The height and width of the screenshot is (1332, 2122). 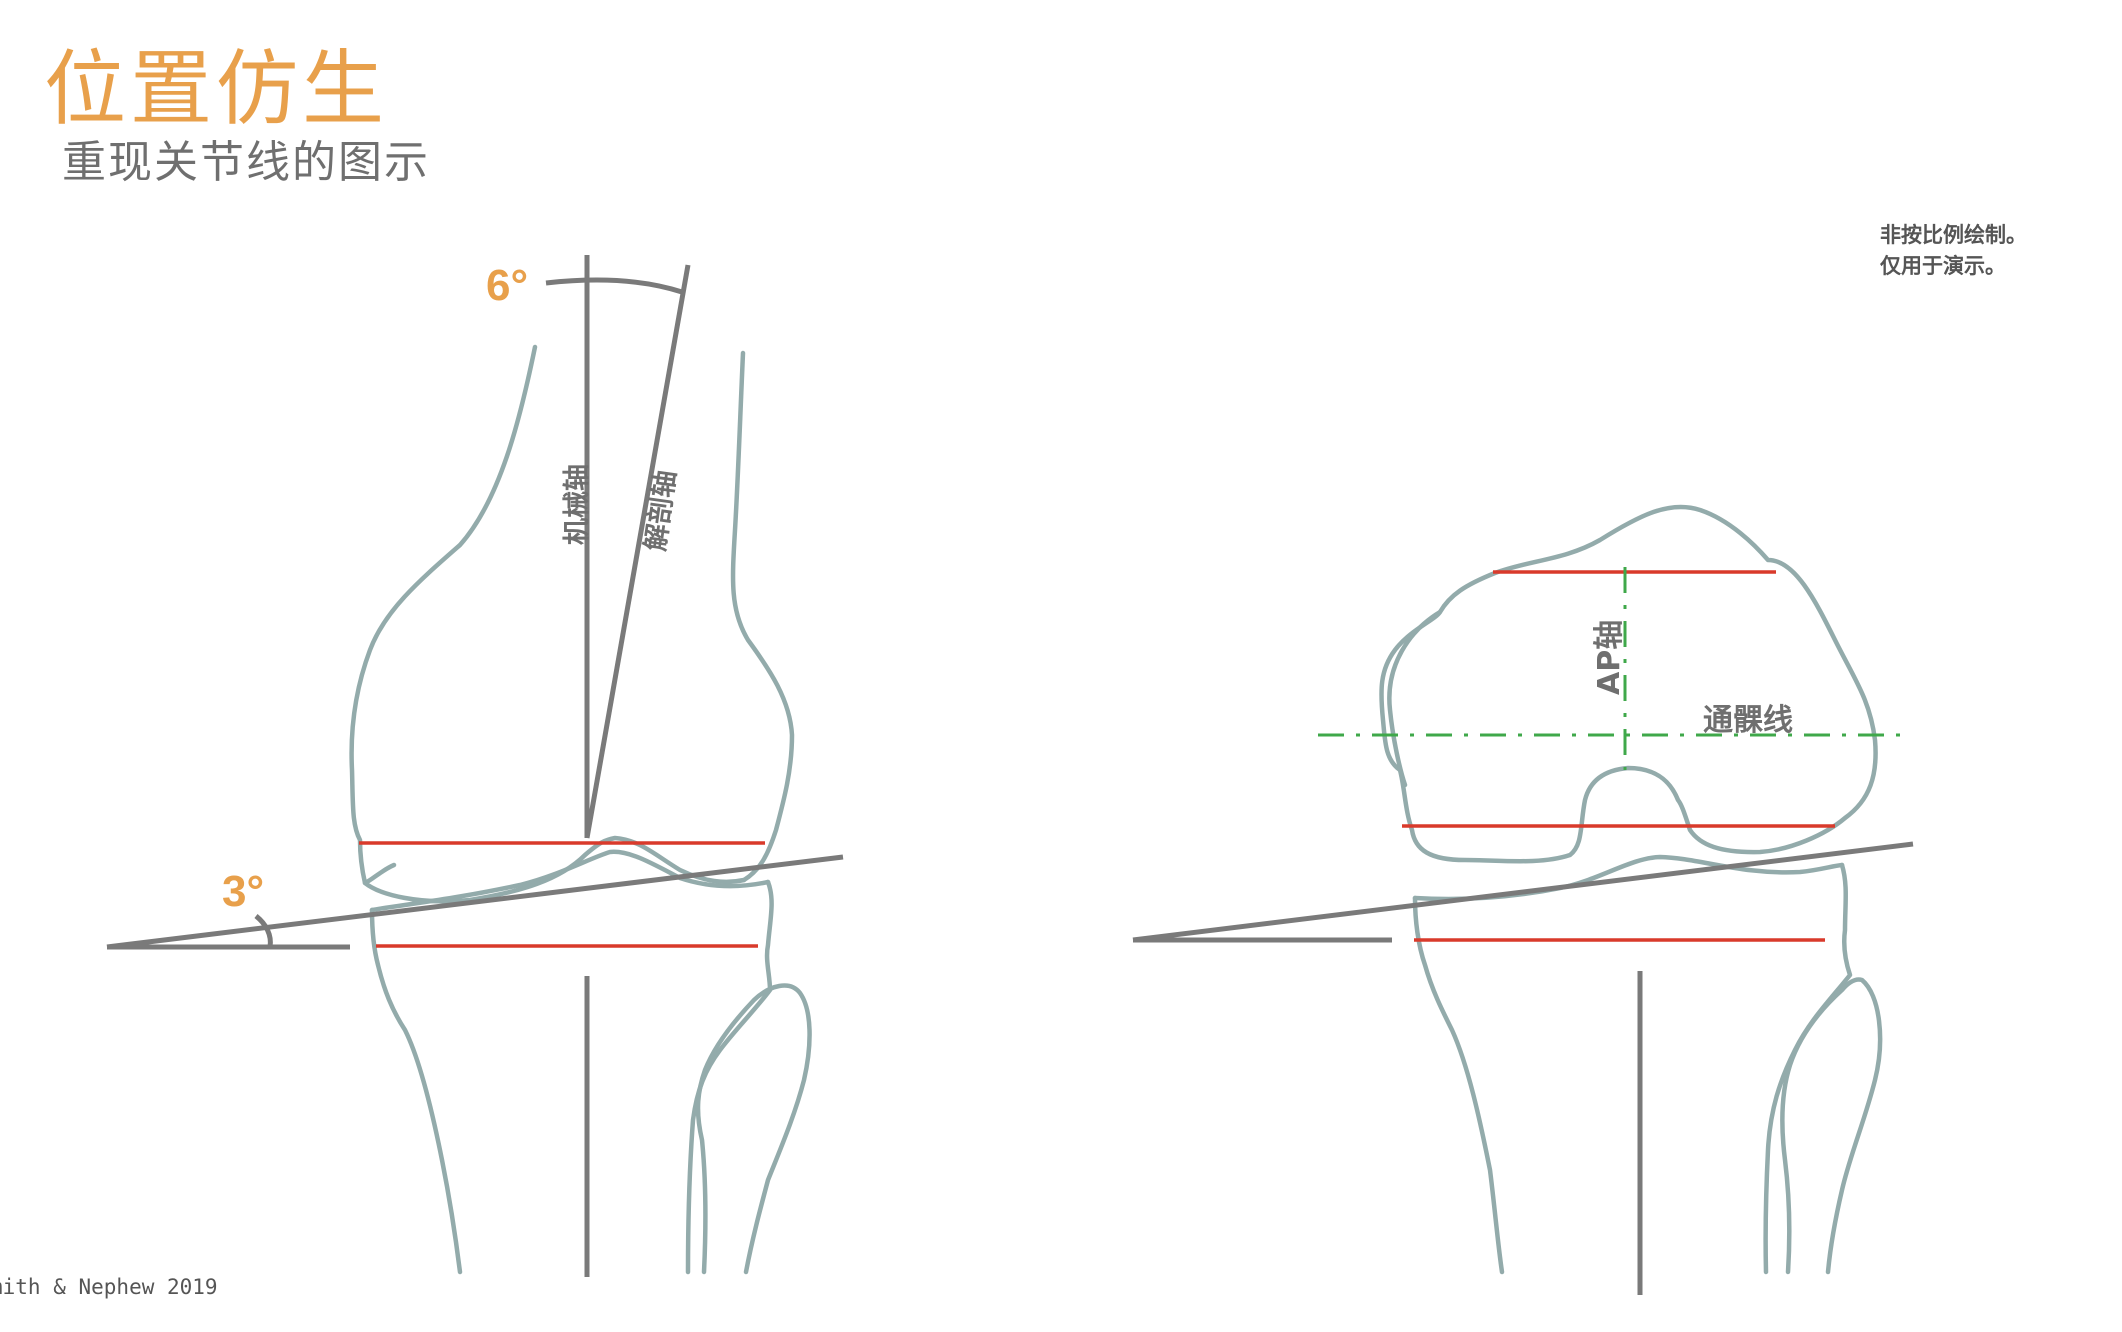 I want to click on transepicondylar-label: 通髁线, so click(x=1748, y=720).